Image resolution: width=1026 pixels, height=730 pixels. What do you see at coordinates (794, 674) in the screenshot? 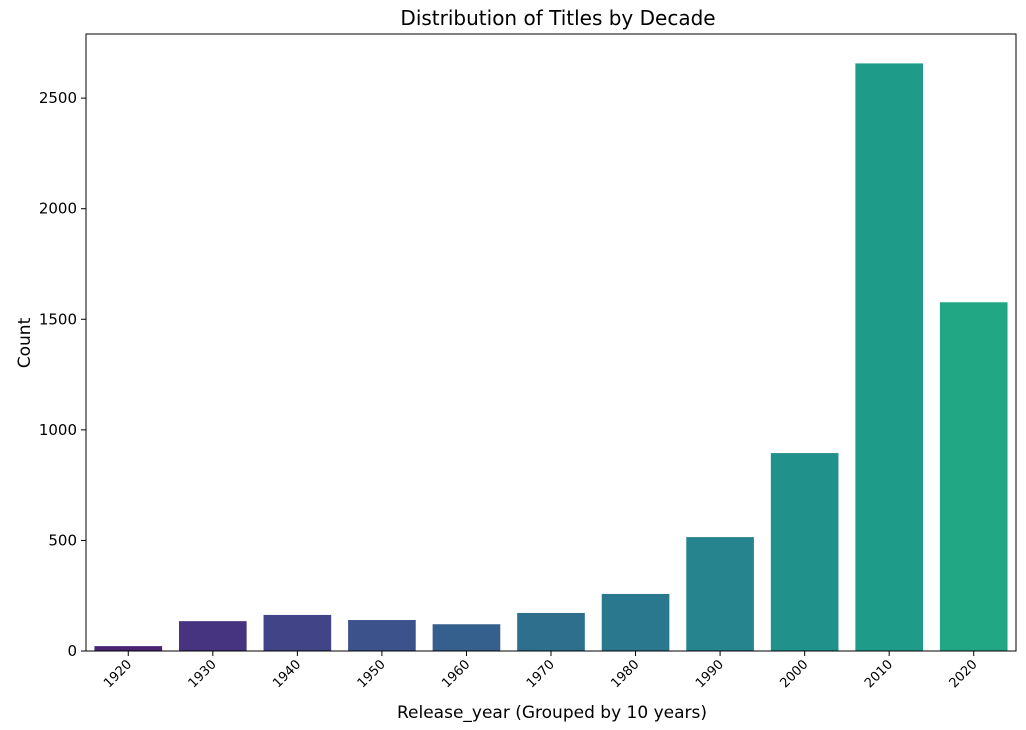
I see `x-tick-label: 2000` at bounding box center [794, 674].